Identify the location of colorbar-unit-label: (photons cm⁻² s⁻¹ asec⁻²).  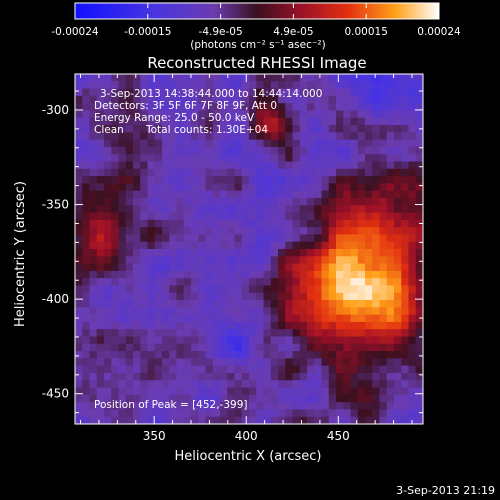
(257, 45).